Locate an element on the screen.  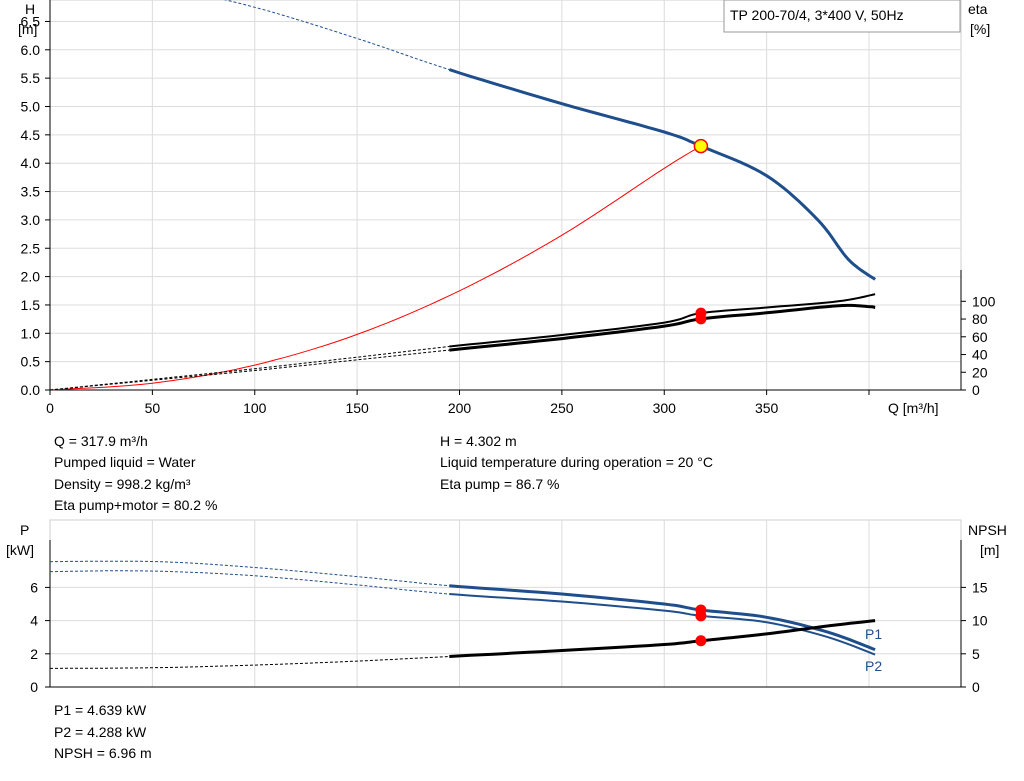
top-y-right-tick-label: 0 is located at coordinates (976, 390).